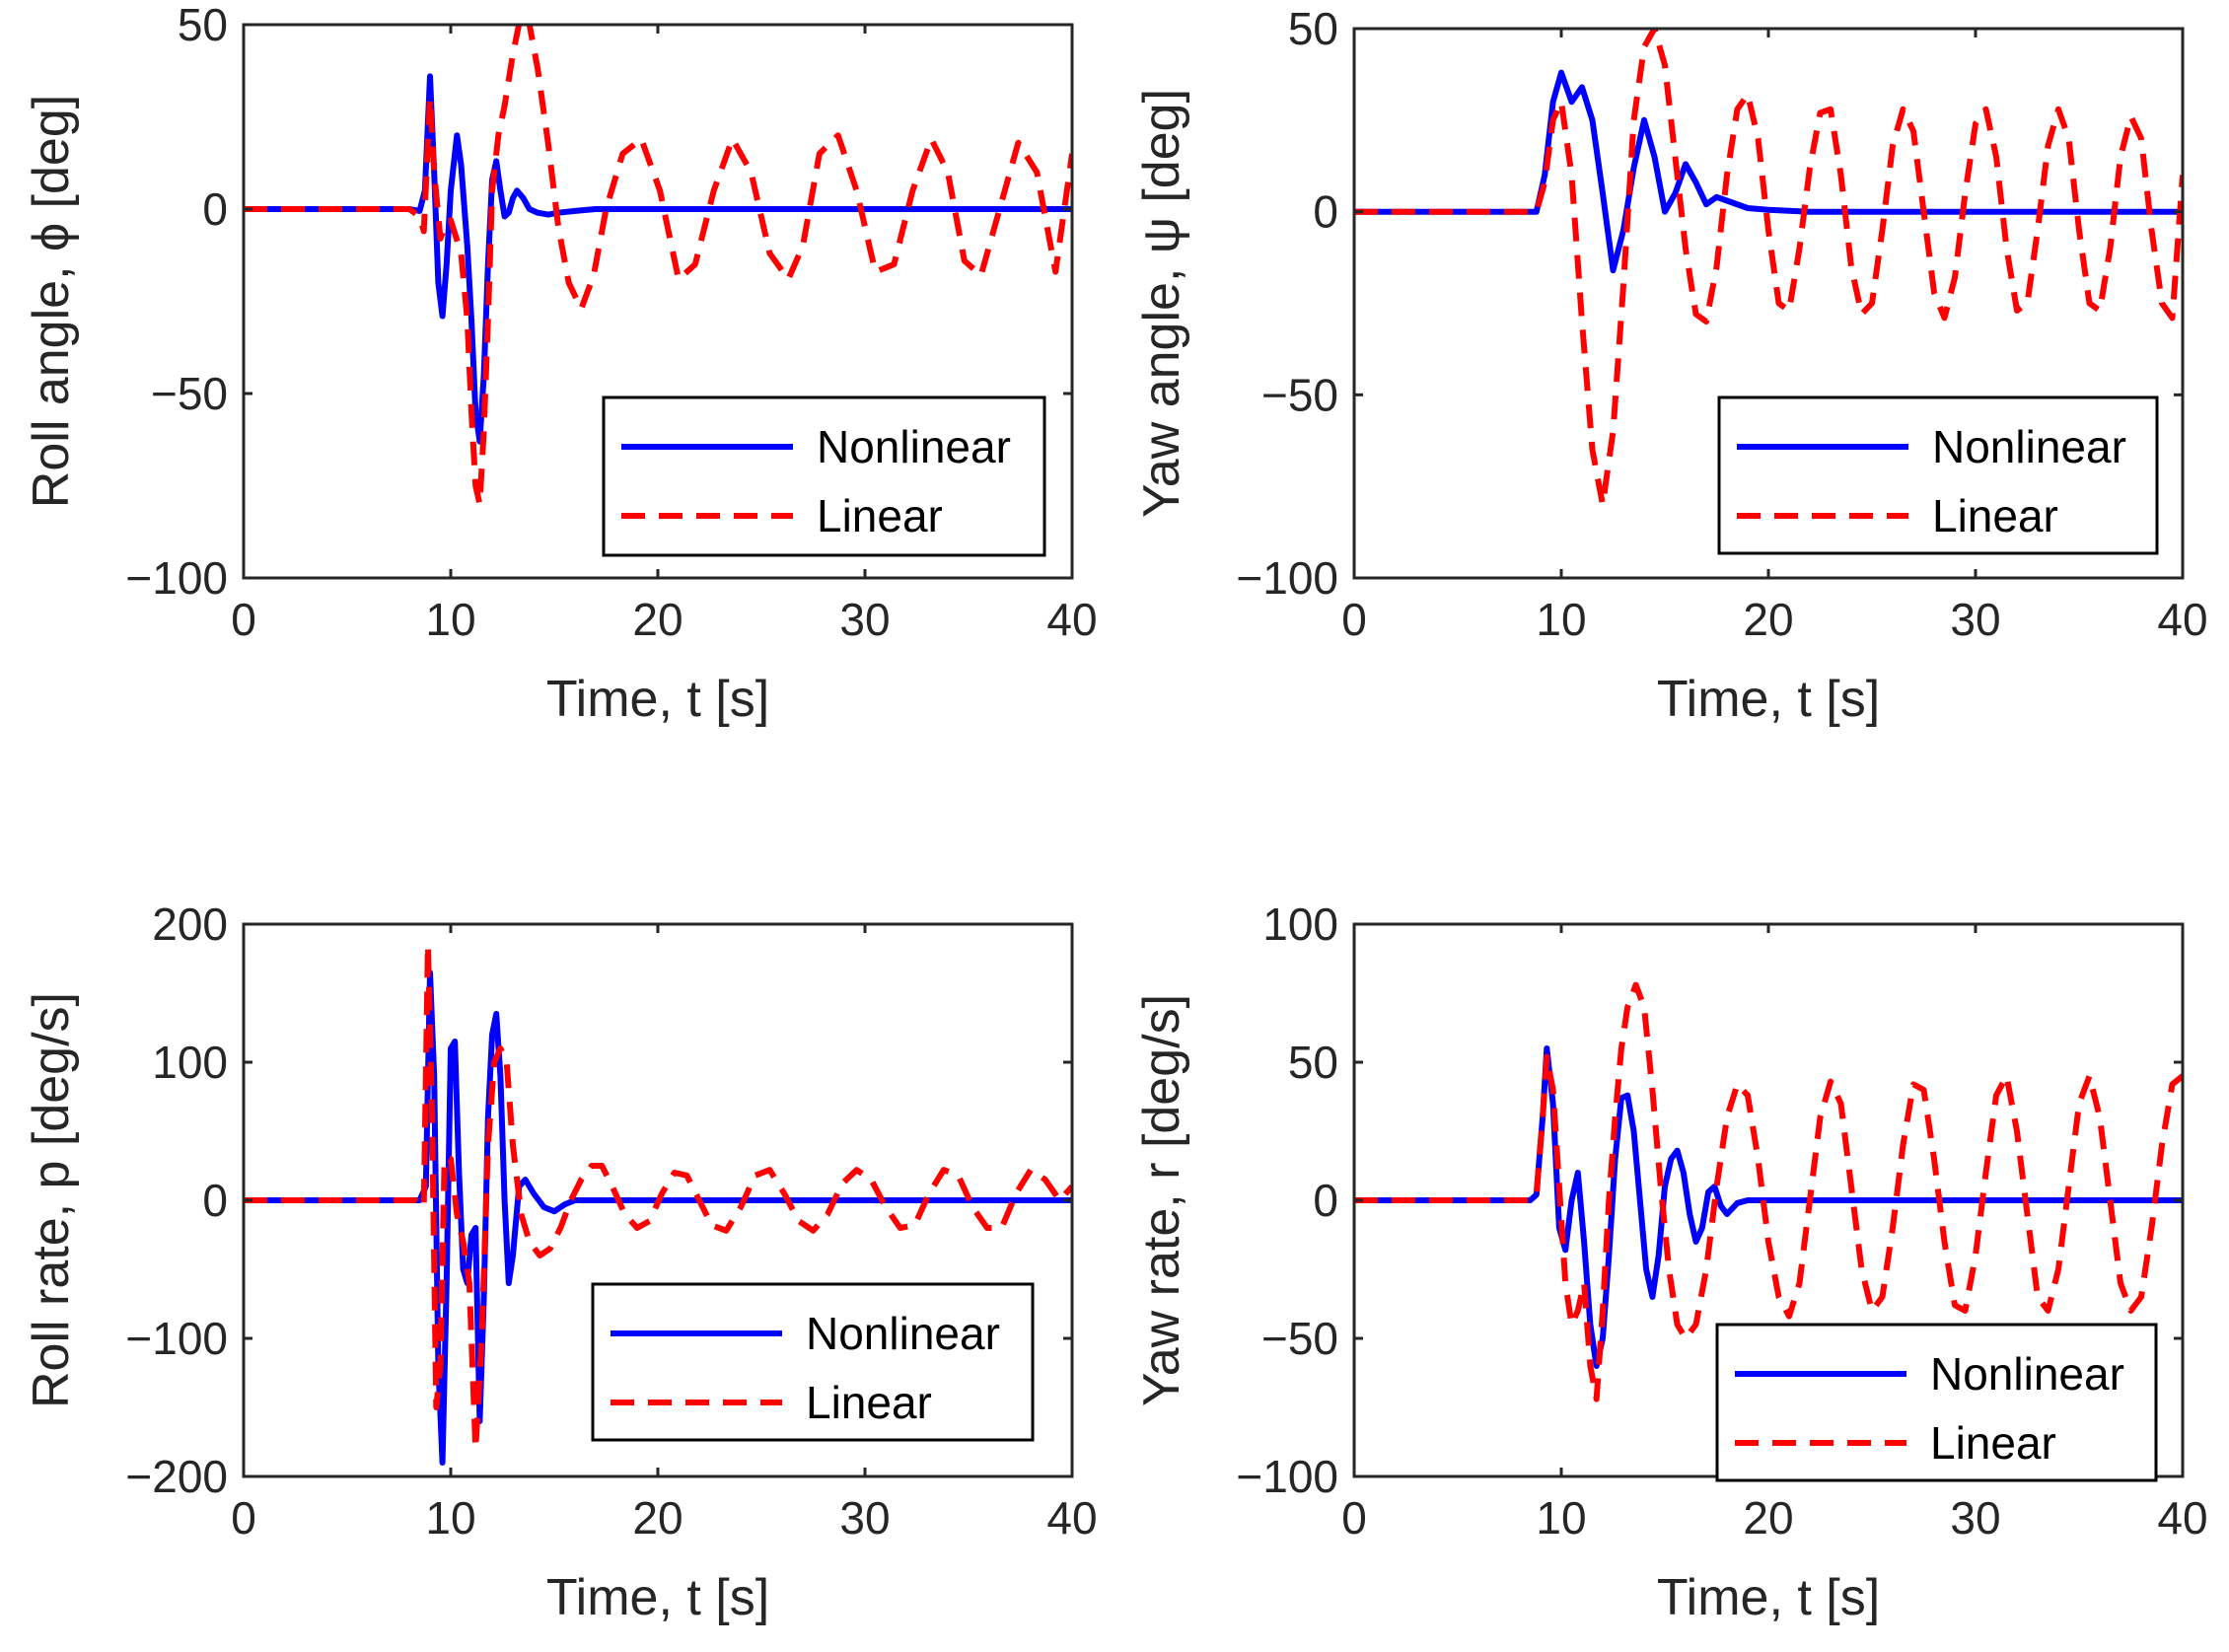 This screenshot has width=2229, height=1652. I want to click on roll-rate-y-tick-label: −100, so click(176, 1339).